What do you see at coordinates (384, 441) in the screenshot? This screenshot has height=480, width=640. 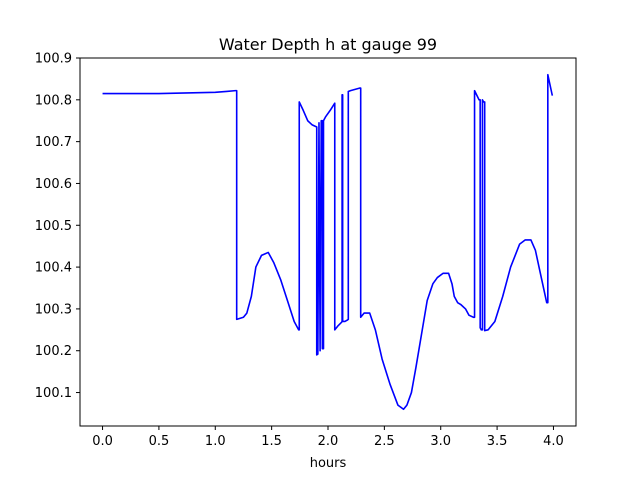 I see `x-tick-label: 2.5` at bounding box center [384, 441].